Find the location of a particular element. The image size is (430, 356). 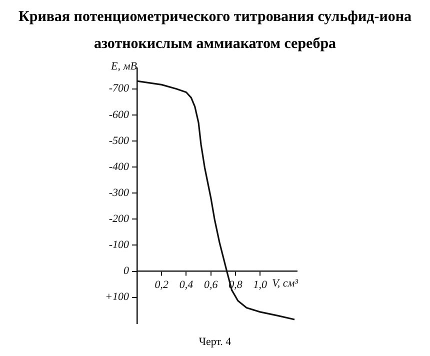

y-tick-label: -400 is located at coordinates (119, 166).